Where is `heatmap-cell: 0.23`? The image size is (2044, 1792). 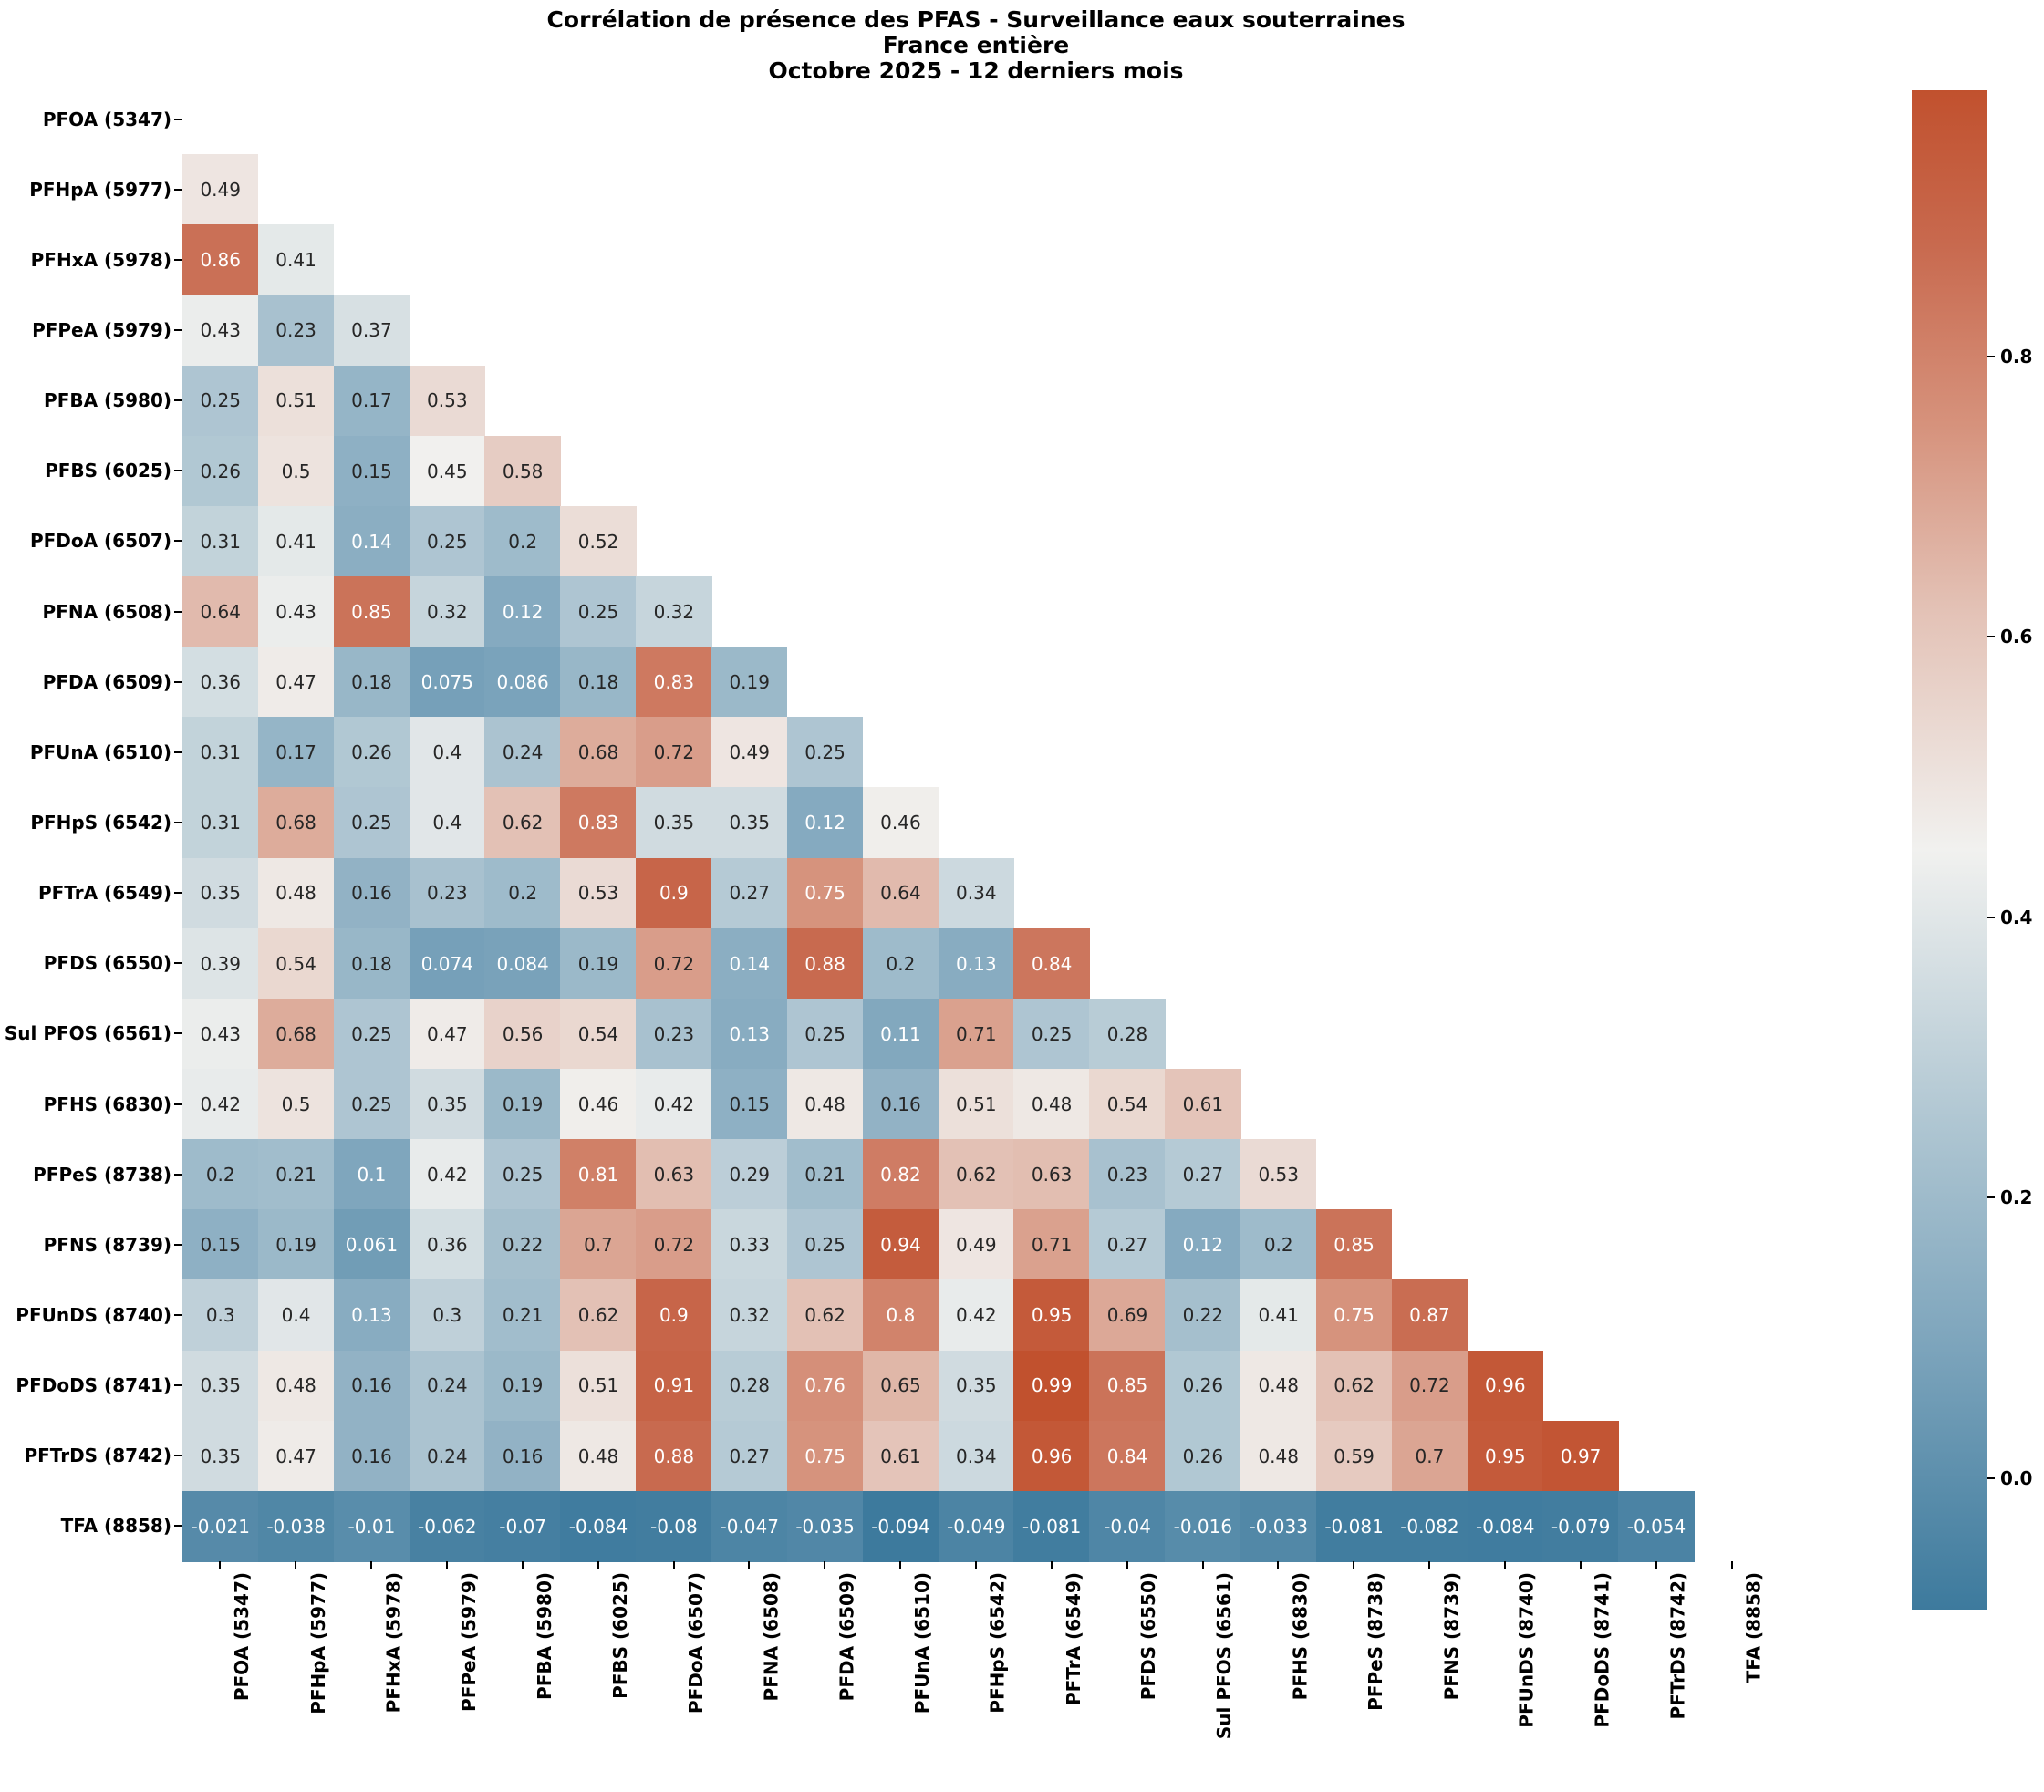 heatmap-cell: 0.23 is located at coordinates (296, 331).